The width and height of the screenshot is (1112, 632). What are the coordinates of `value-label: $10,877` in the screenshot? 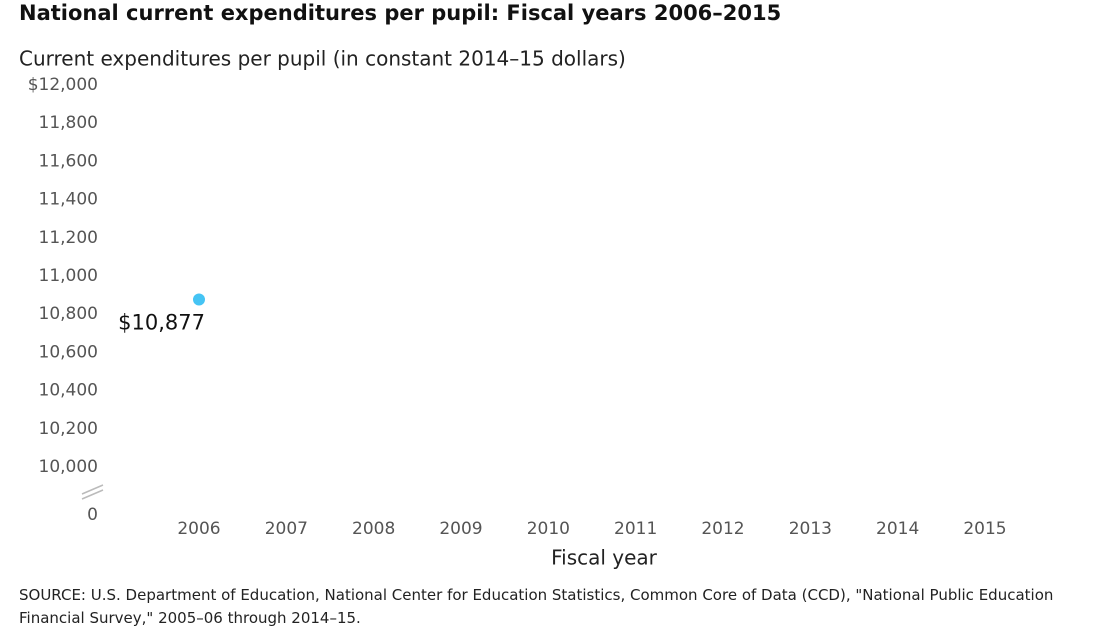 It's located at (161, 322).